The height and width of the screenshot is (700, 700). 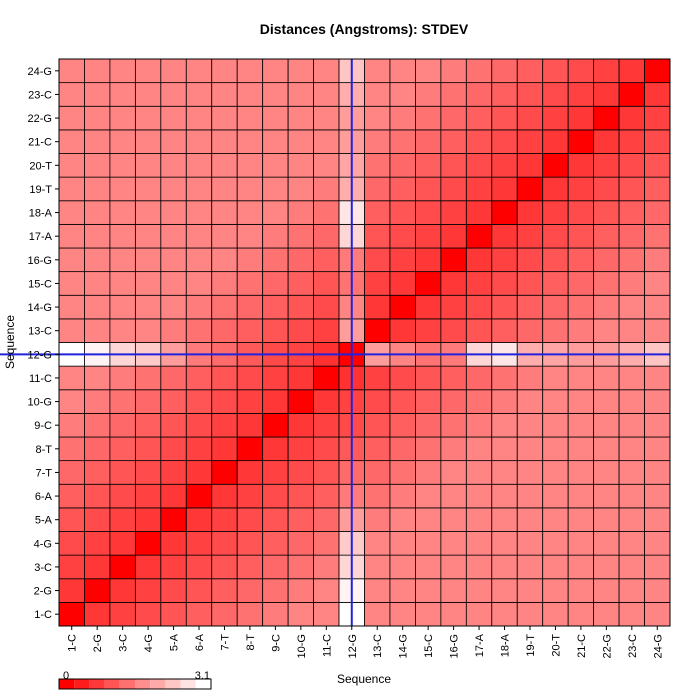 I want to click on heatmap-cell-4-G-22-G, so click(x=148, y=118).